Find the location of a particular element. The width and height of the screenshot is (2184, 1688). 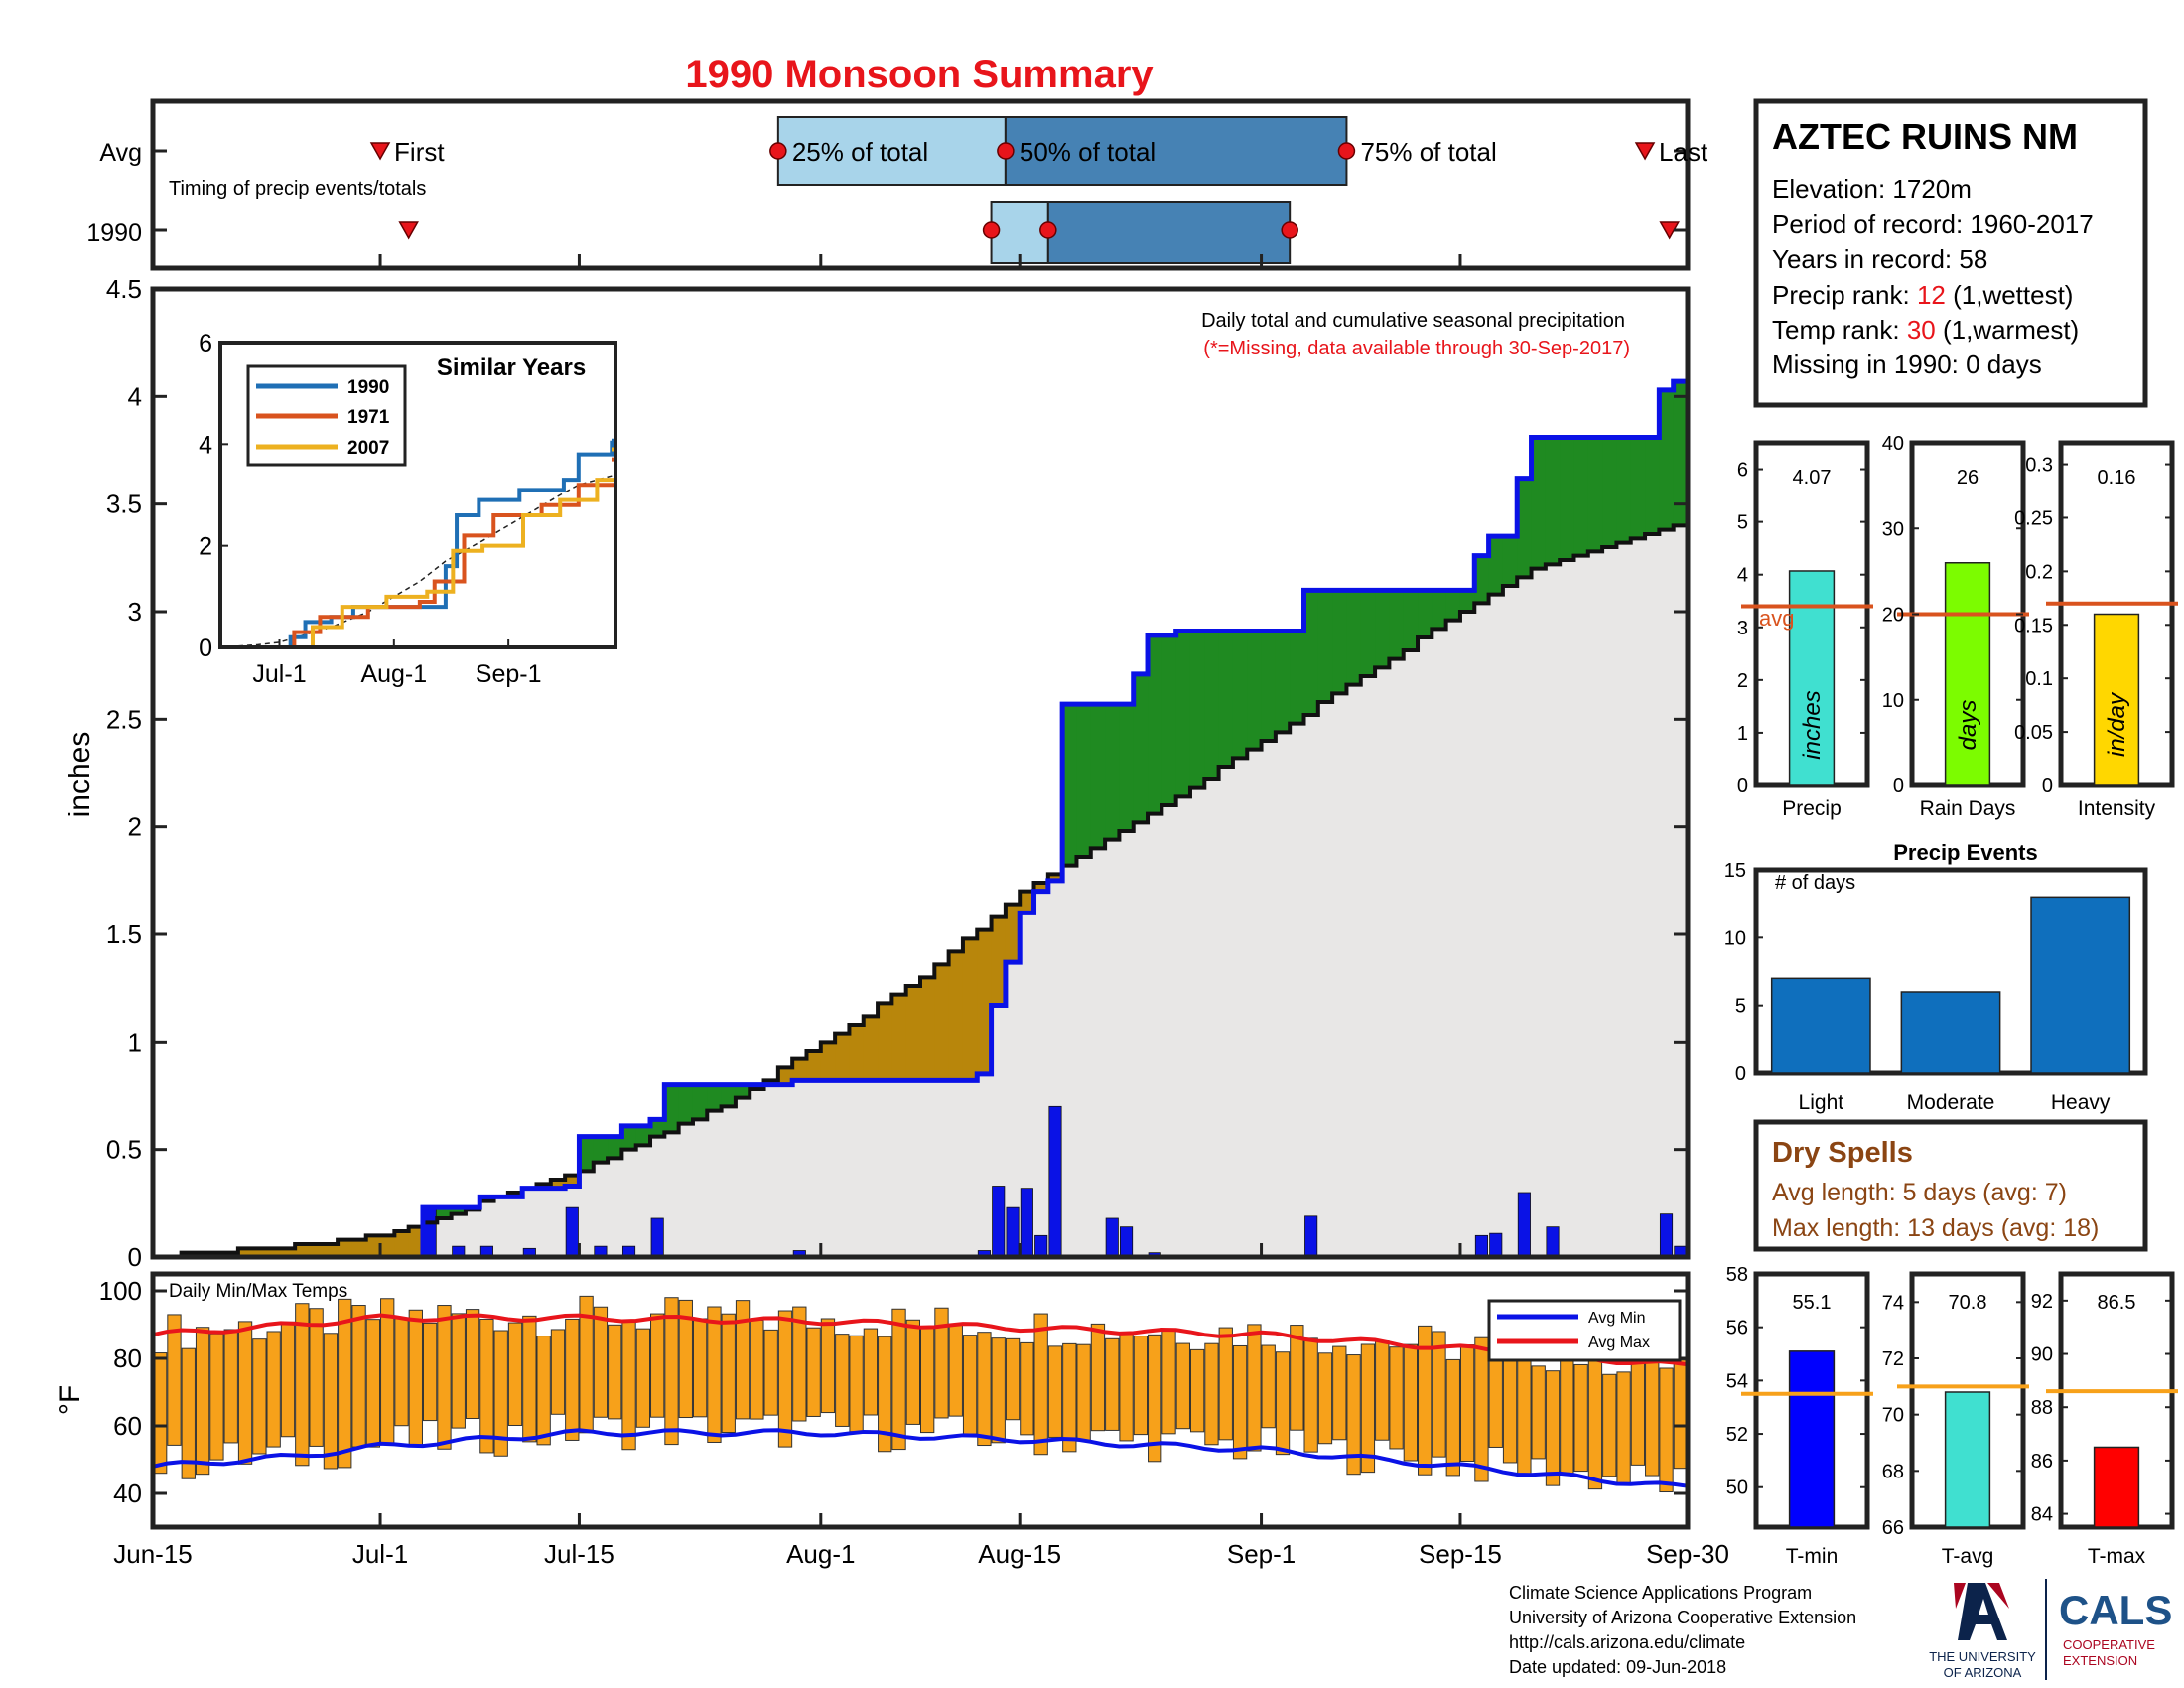

rain-days-panel-tick-label: 0 is located at coordinates (1898, 786).